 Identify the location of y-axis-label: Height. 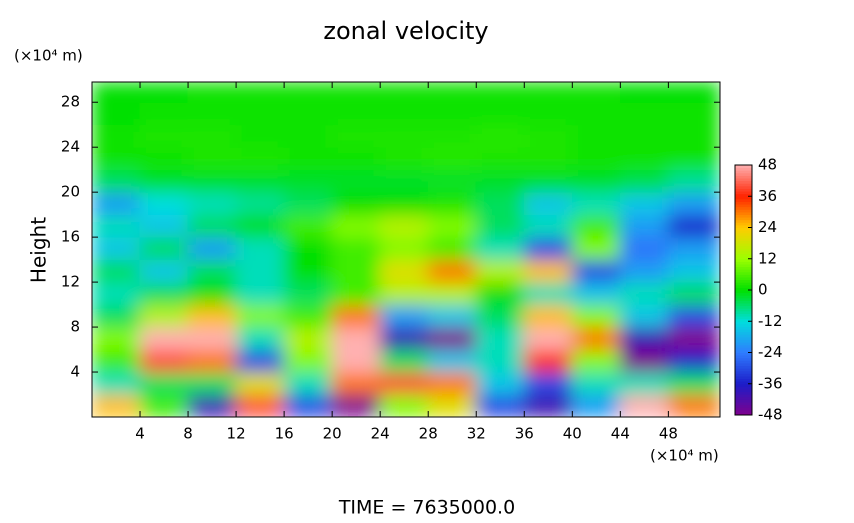
(39, 250).